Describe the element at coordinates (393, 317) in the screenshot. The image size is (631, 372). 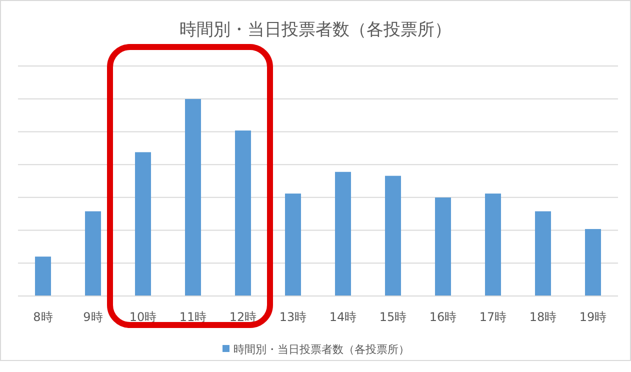
I see `x-tick-label: 15時` at that location.